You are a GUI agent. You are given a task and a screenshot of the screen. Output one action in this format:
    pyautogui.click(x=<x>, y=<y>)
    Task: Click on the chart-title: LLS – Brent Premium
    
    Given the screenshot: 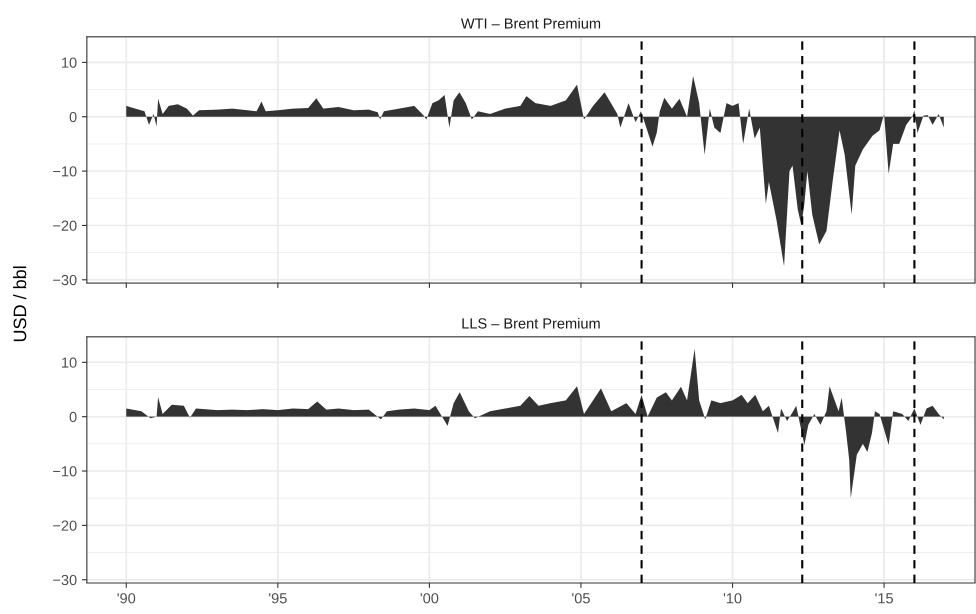 What is the action you would take?
    pyautogui.click(x=531, y=323)
    